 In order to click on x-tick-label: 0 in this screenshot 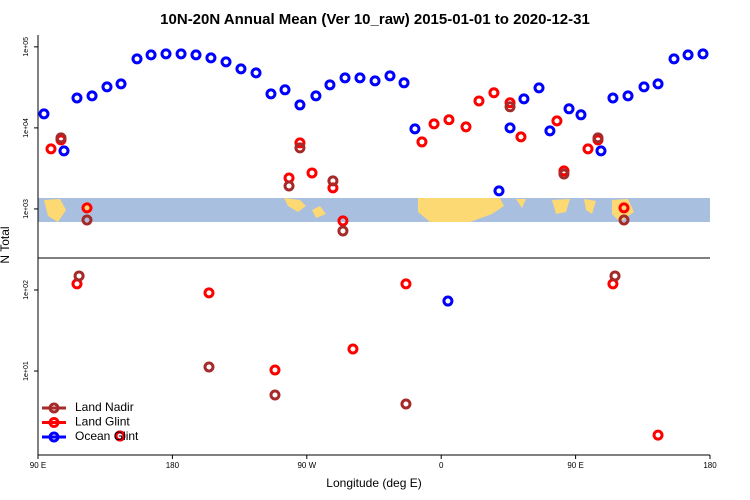, I will do `click(441, 465)`.